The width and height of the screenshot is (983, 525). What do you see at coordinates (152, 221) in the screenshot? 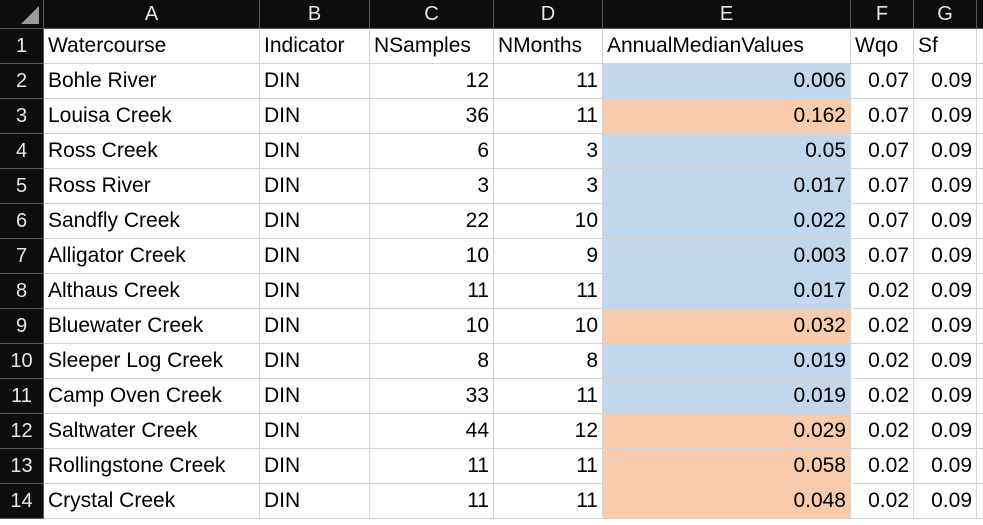
I see `watercourse-cell: Sandfly Creek` at bounding box center [152, 221].